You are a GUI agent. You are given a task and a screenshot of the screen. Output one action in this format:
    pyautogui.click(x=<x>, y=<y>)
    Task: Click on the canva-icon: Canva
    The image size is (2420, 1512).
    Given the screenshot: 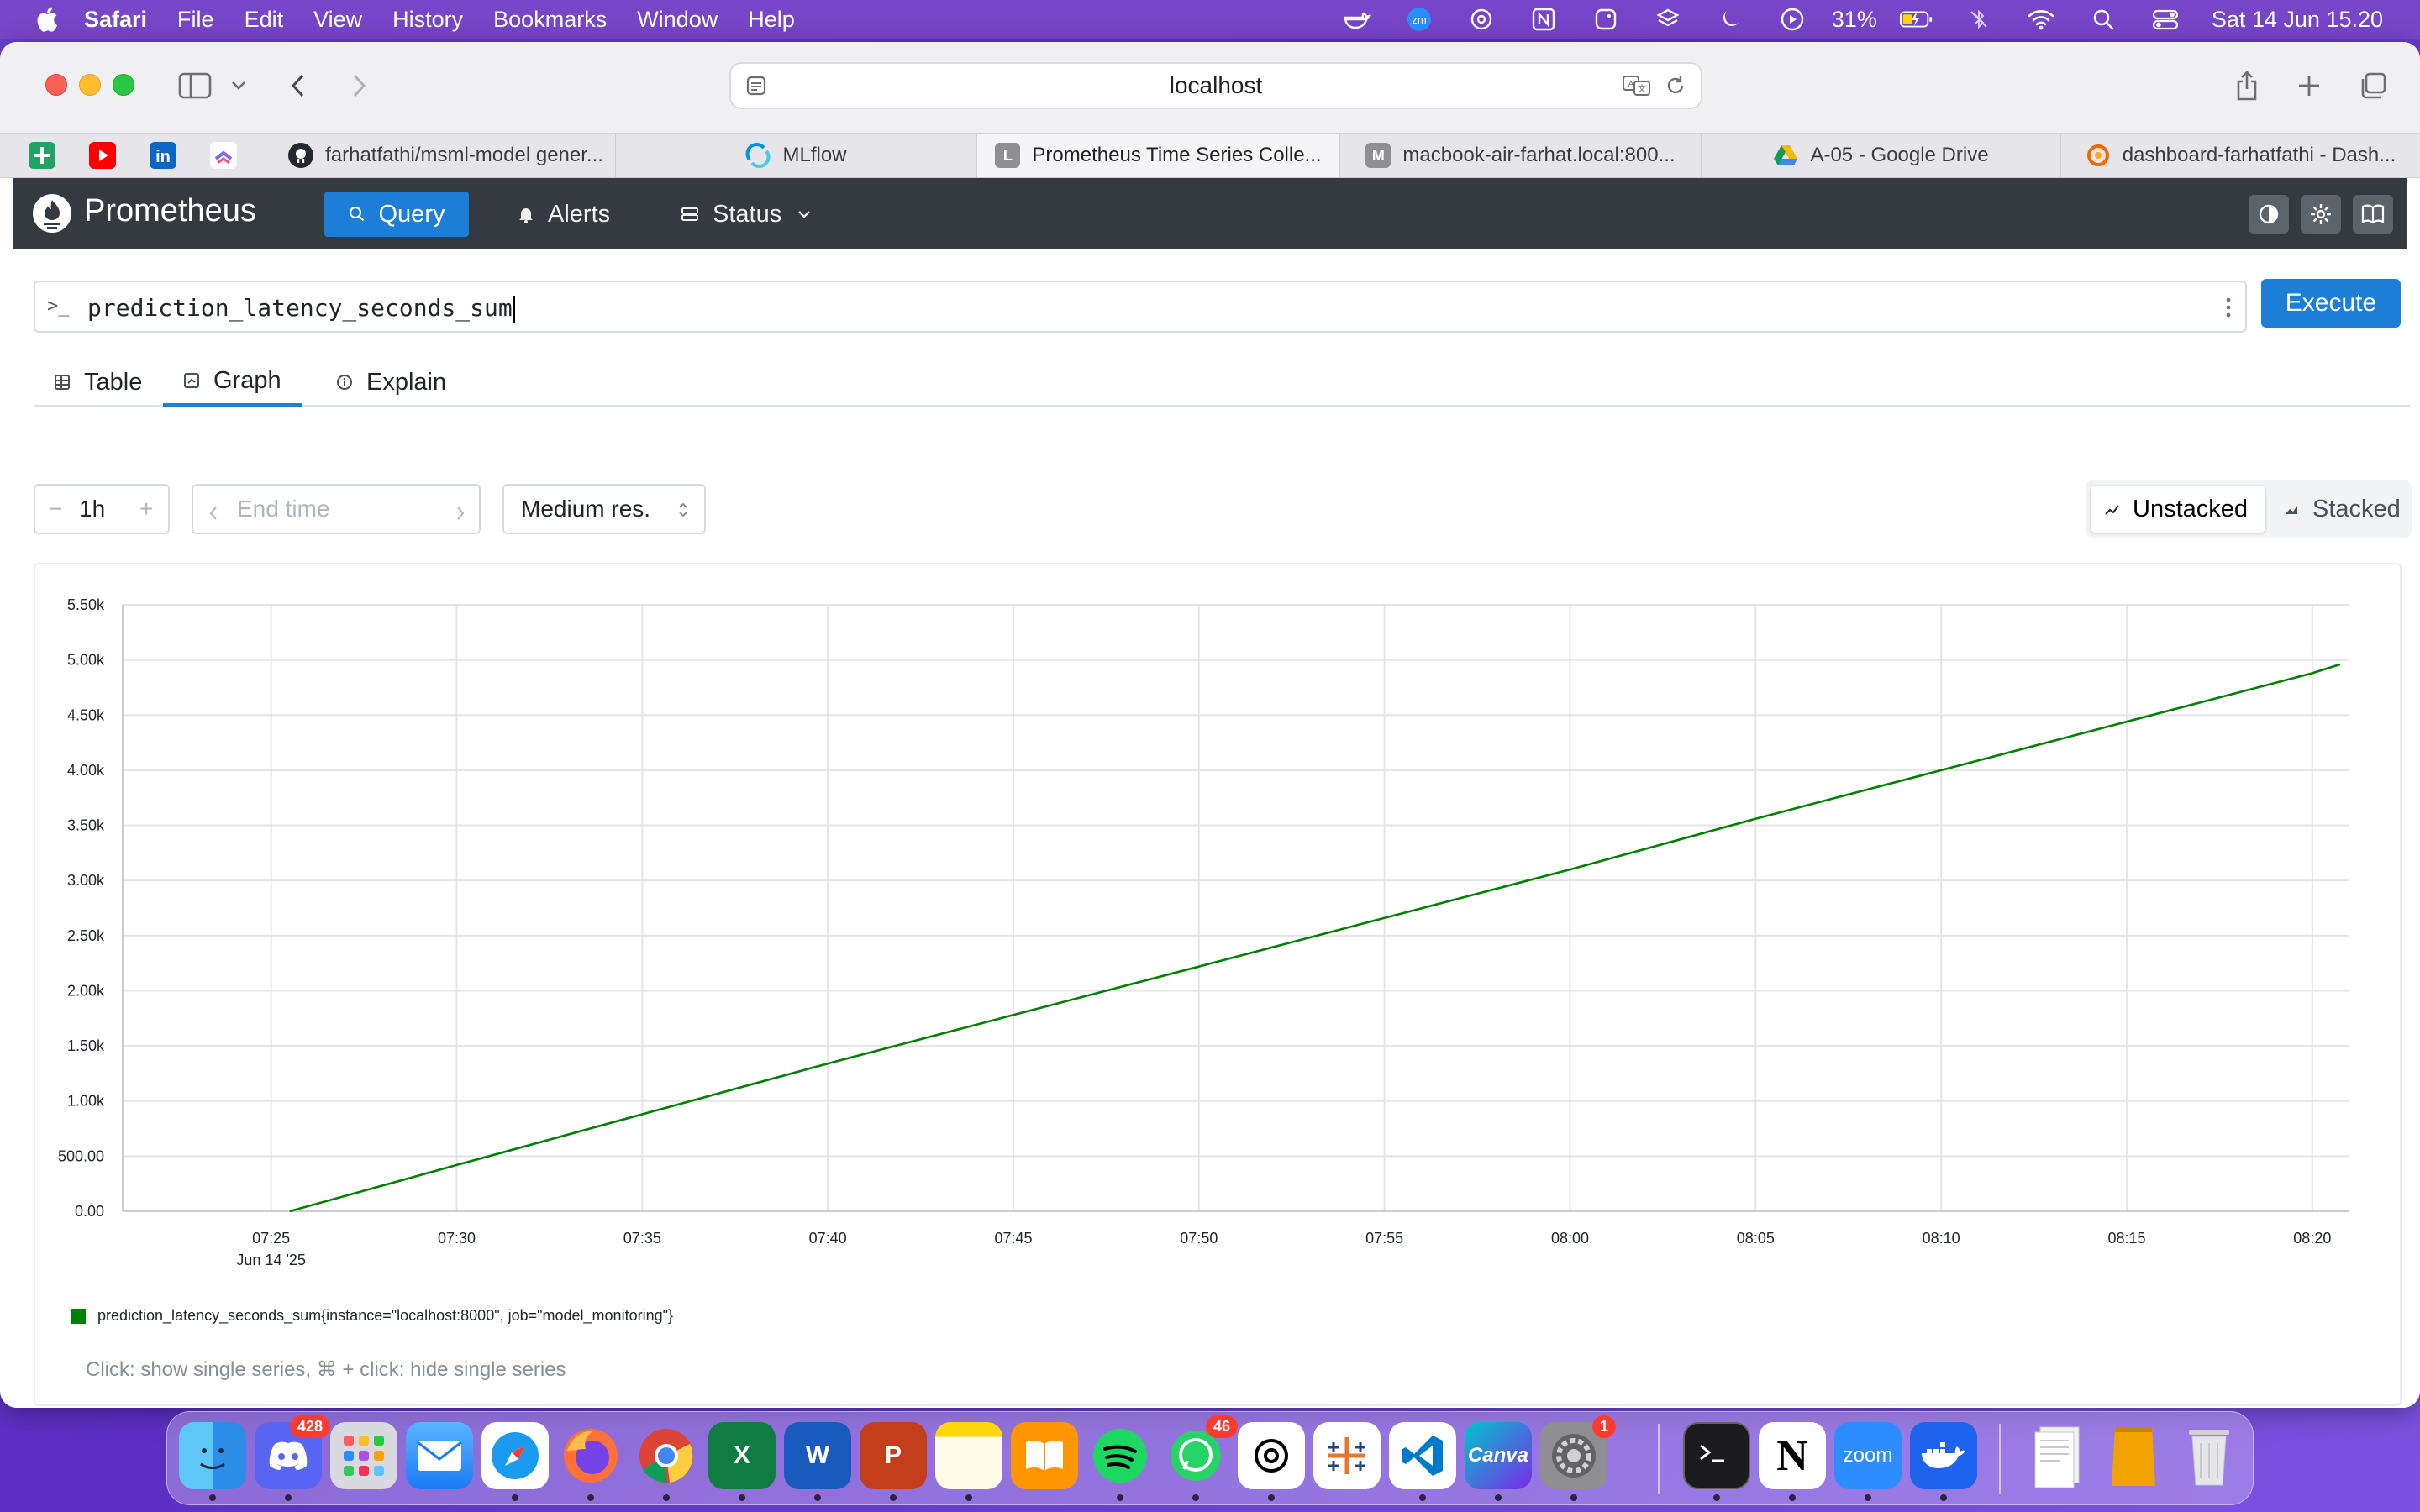 What is the action you would take?
    pyautogui.click(x=1498, y=1455)
    